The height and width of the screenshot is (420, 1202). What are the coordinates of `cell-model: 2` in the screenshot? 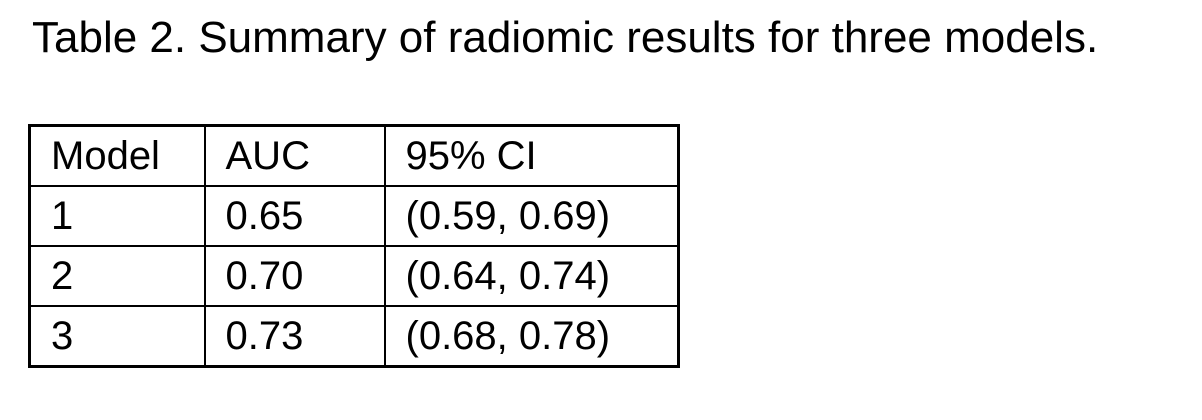 It's located at (117, 276).